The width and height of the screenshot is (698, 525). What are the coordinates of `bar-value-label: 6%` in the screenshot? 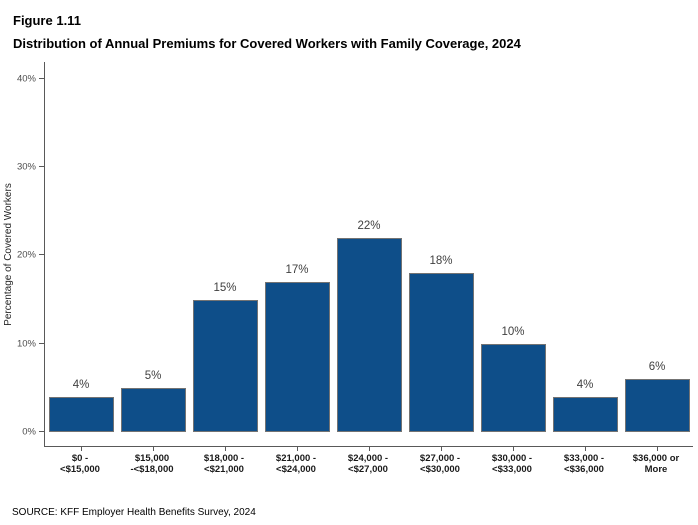 It's located at (657, 367).